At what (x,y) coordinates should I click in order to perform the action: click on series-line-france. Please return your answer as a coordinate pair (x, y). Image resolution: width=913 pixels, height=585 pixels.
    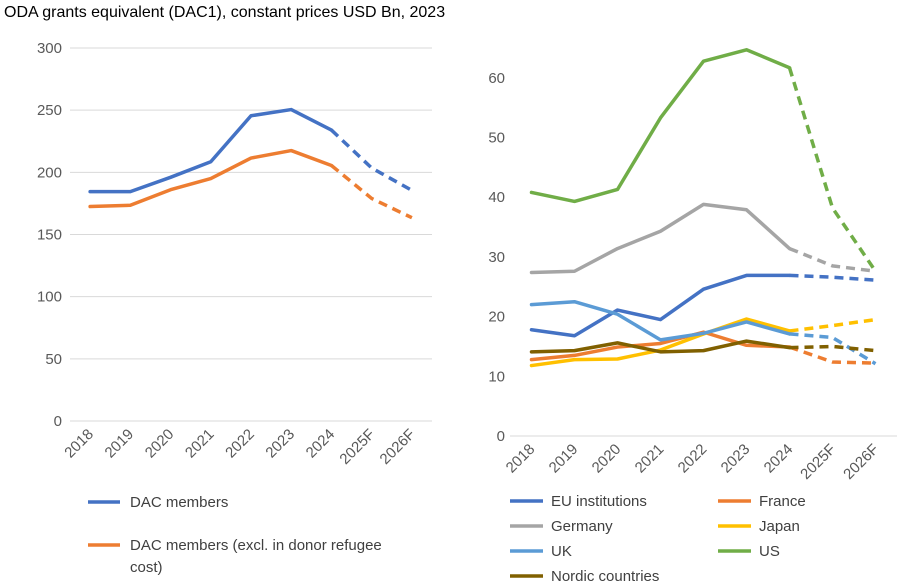
    Looking at the image, I should click on (660, 346).